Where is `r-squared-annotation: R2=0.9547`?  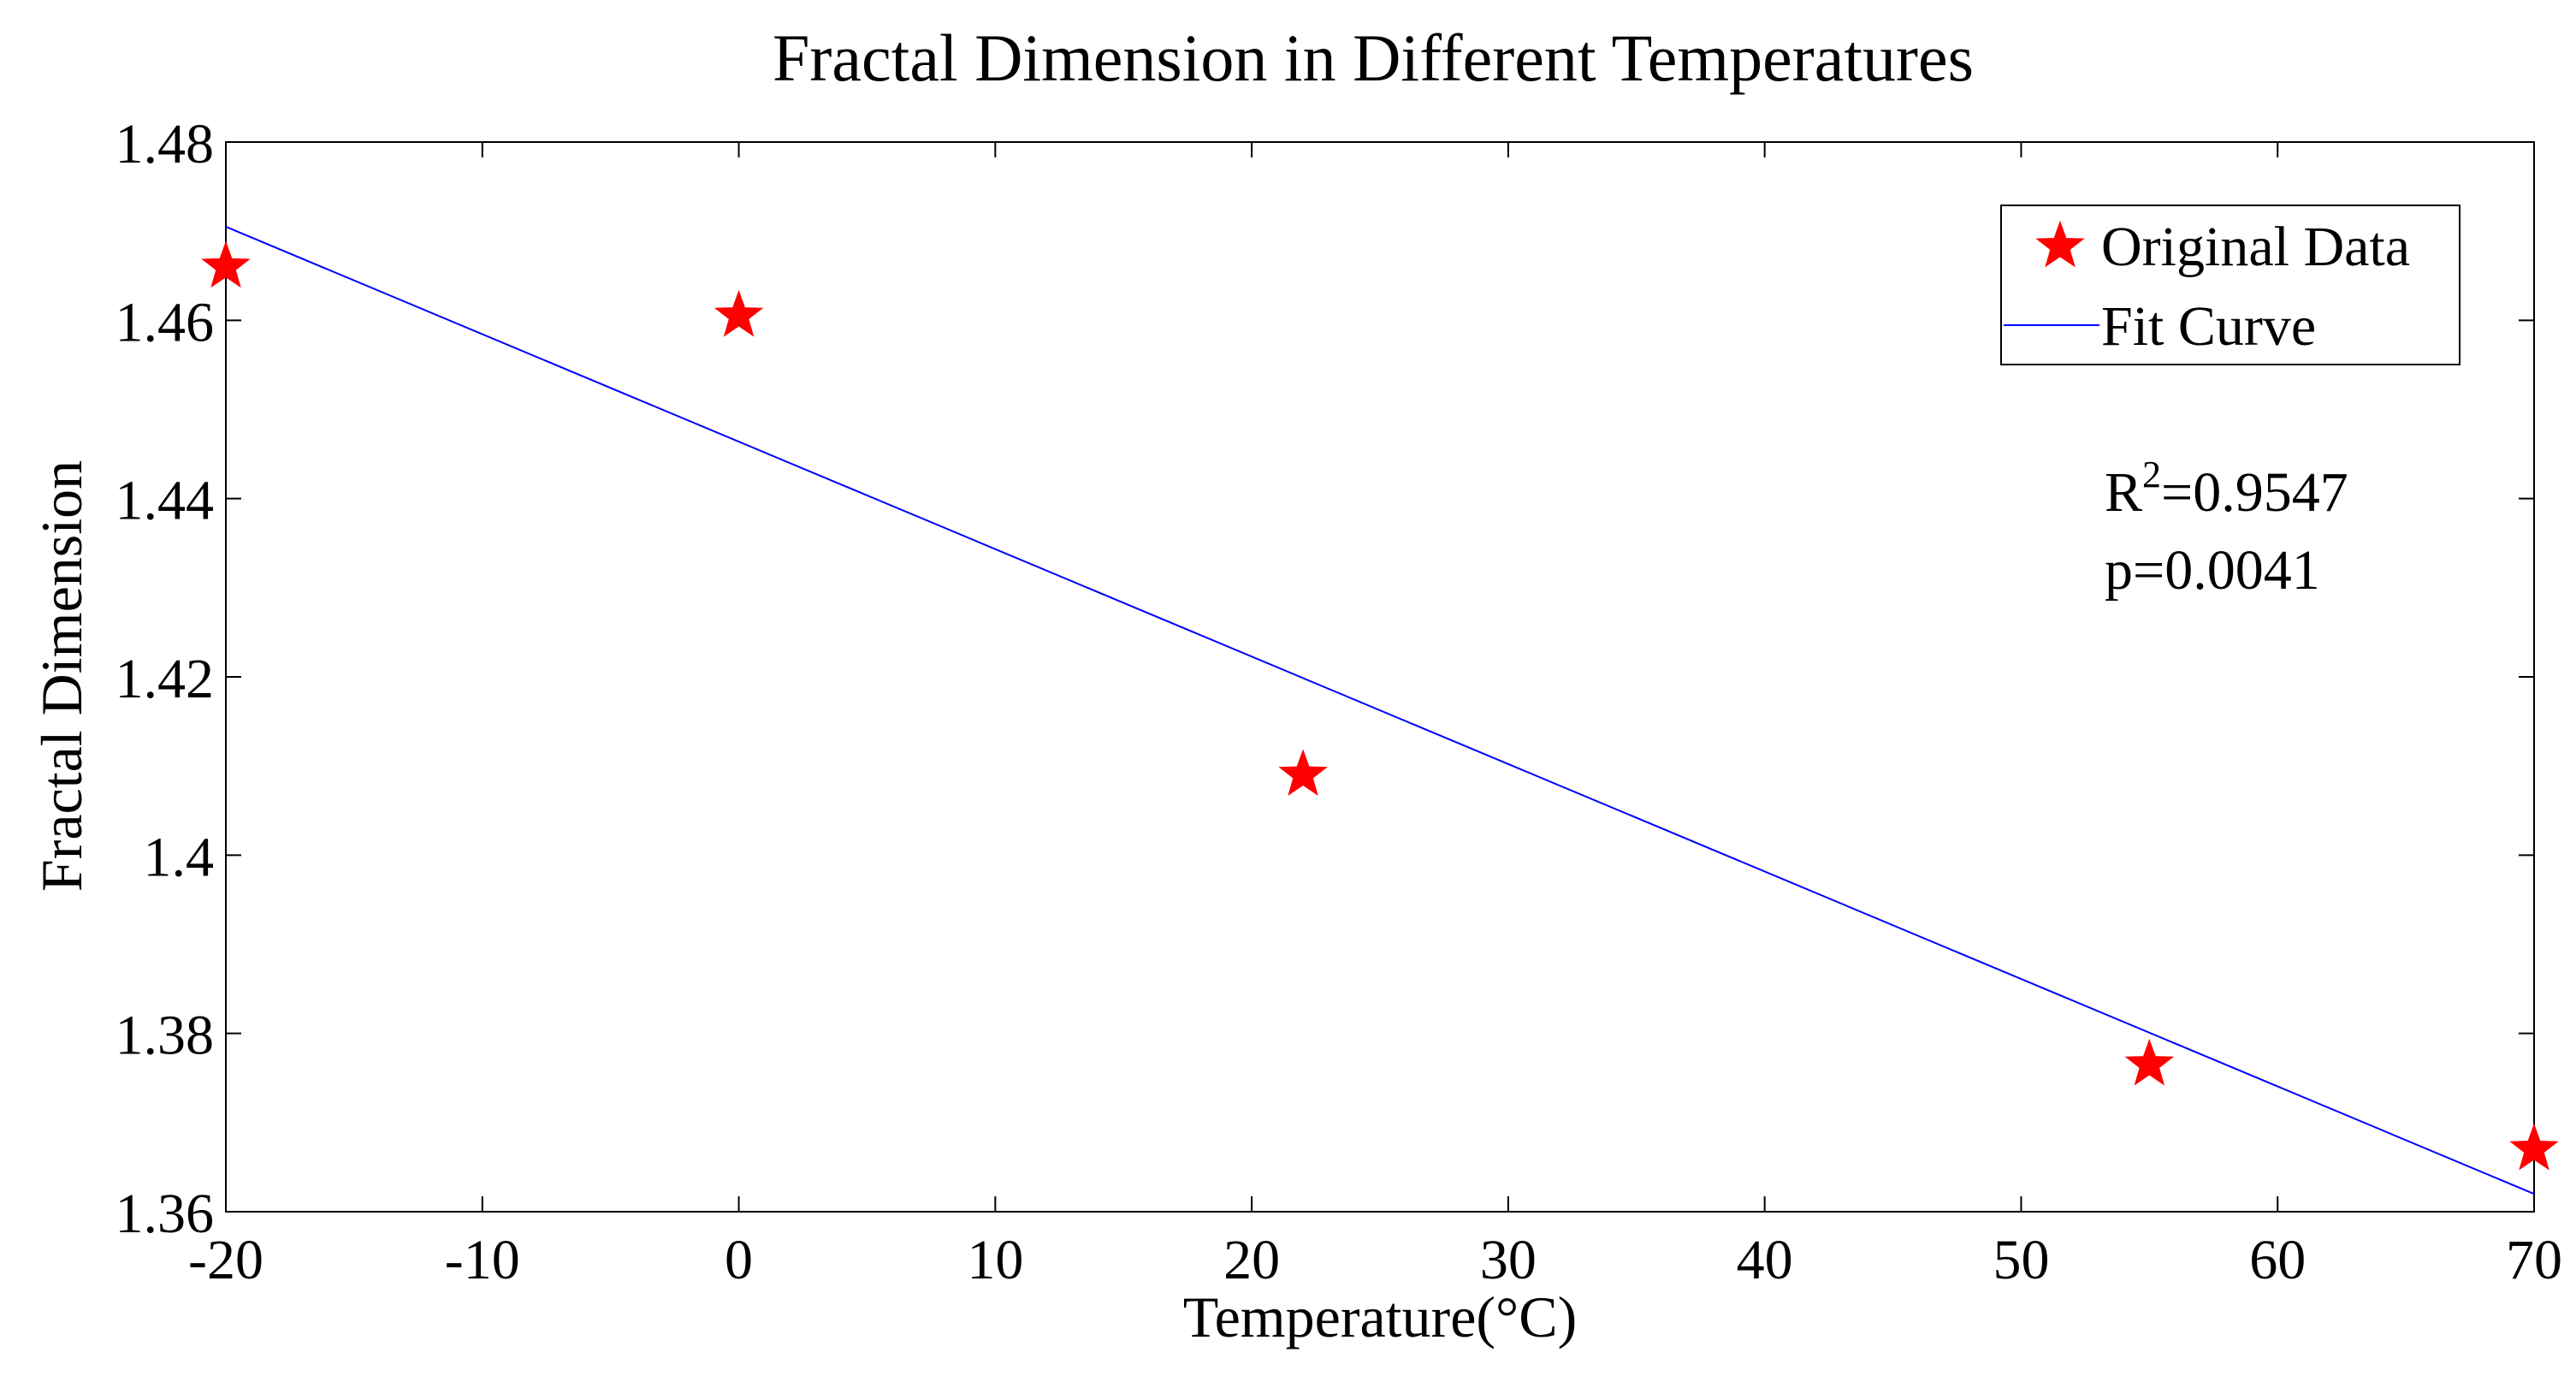 r-squared-annotation: R2=0.9547 is located at coordinates (2227, 489).